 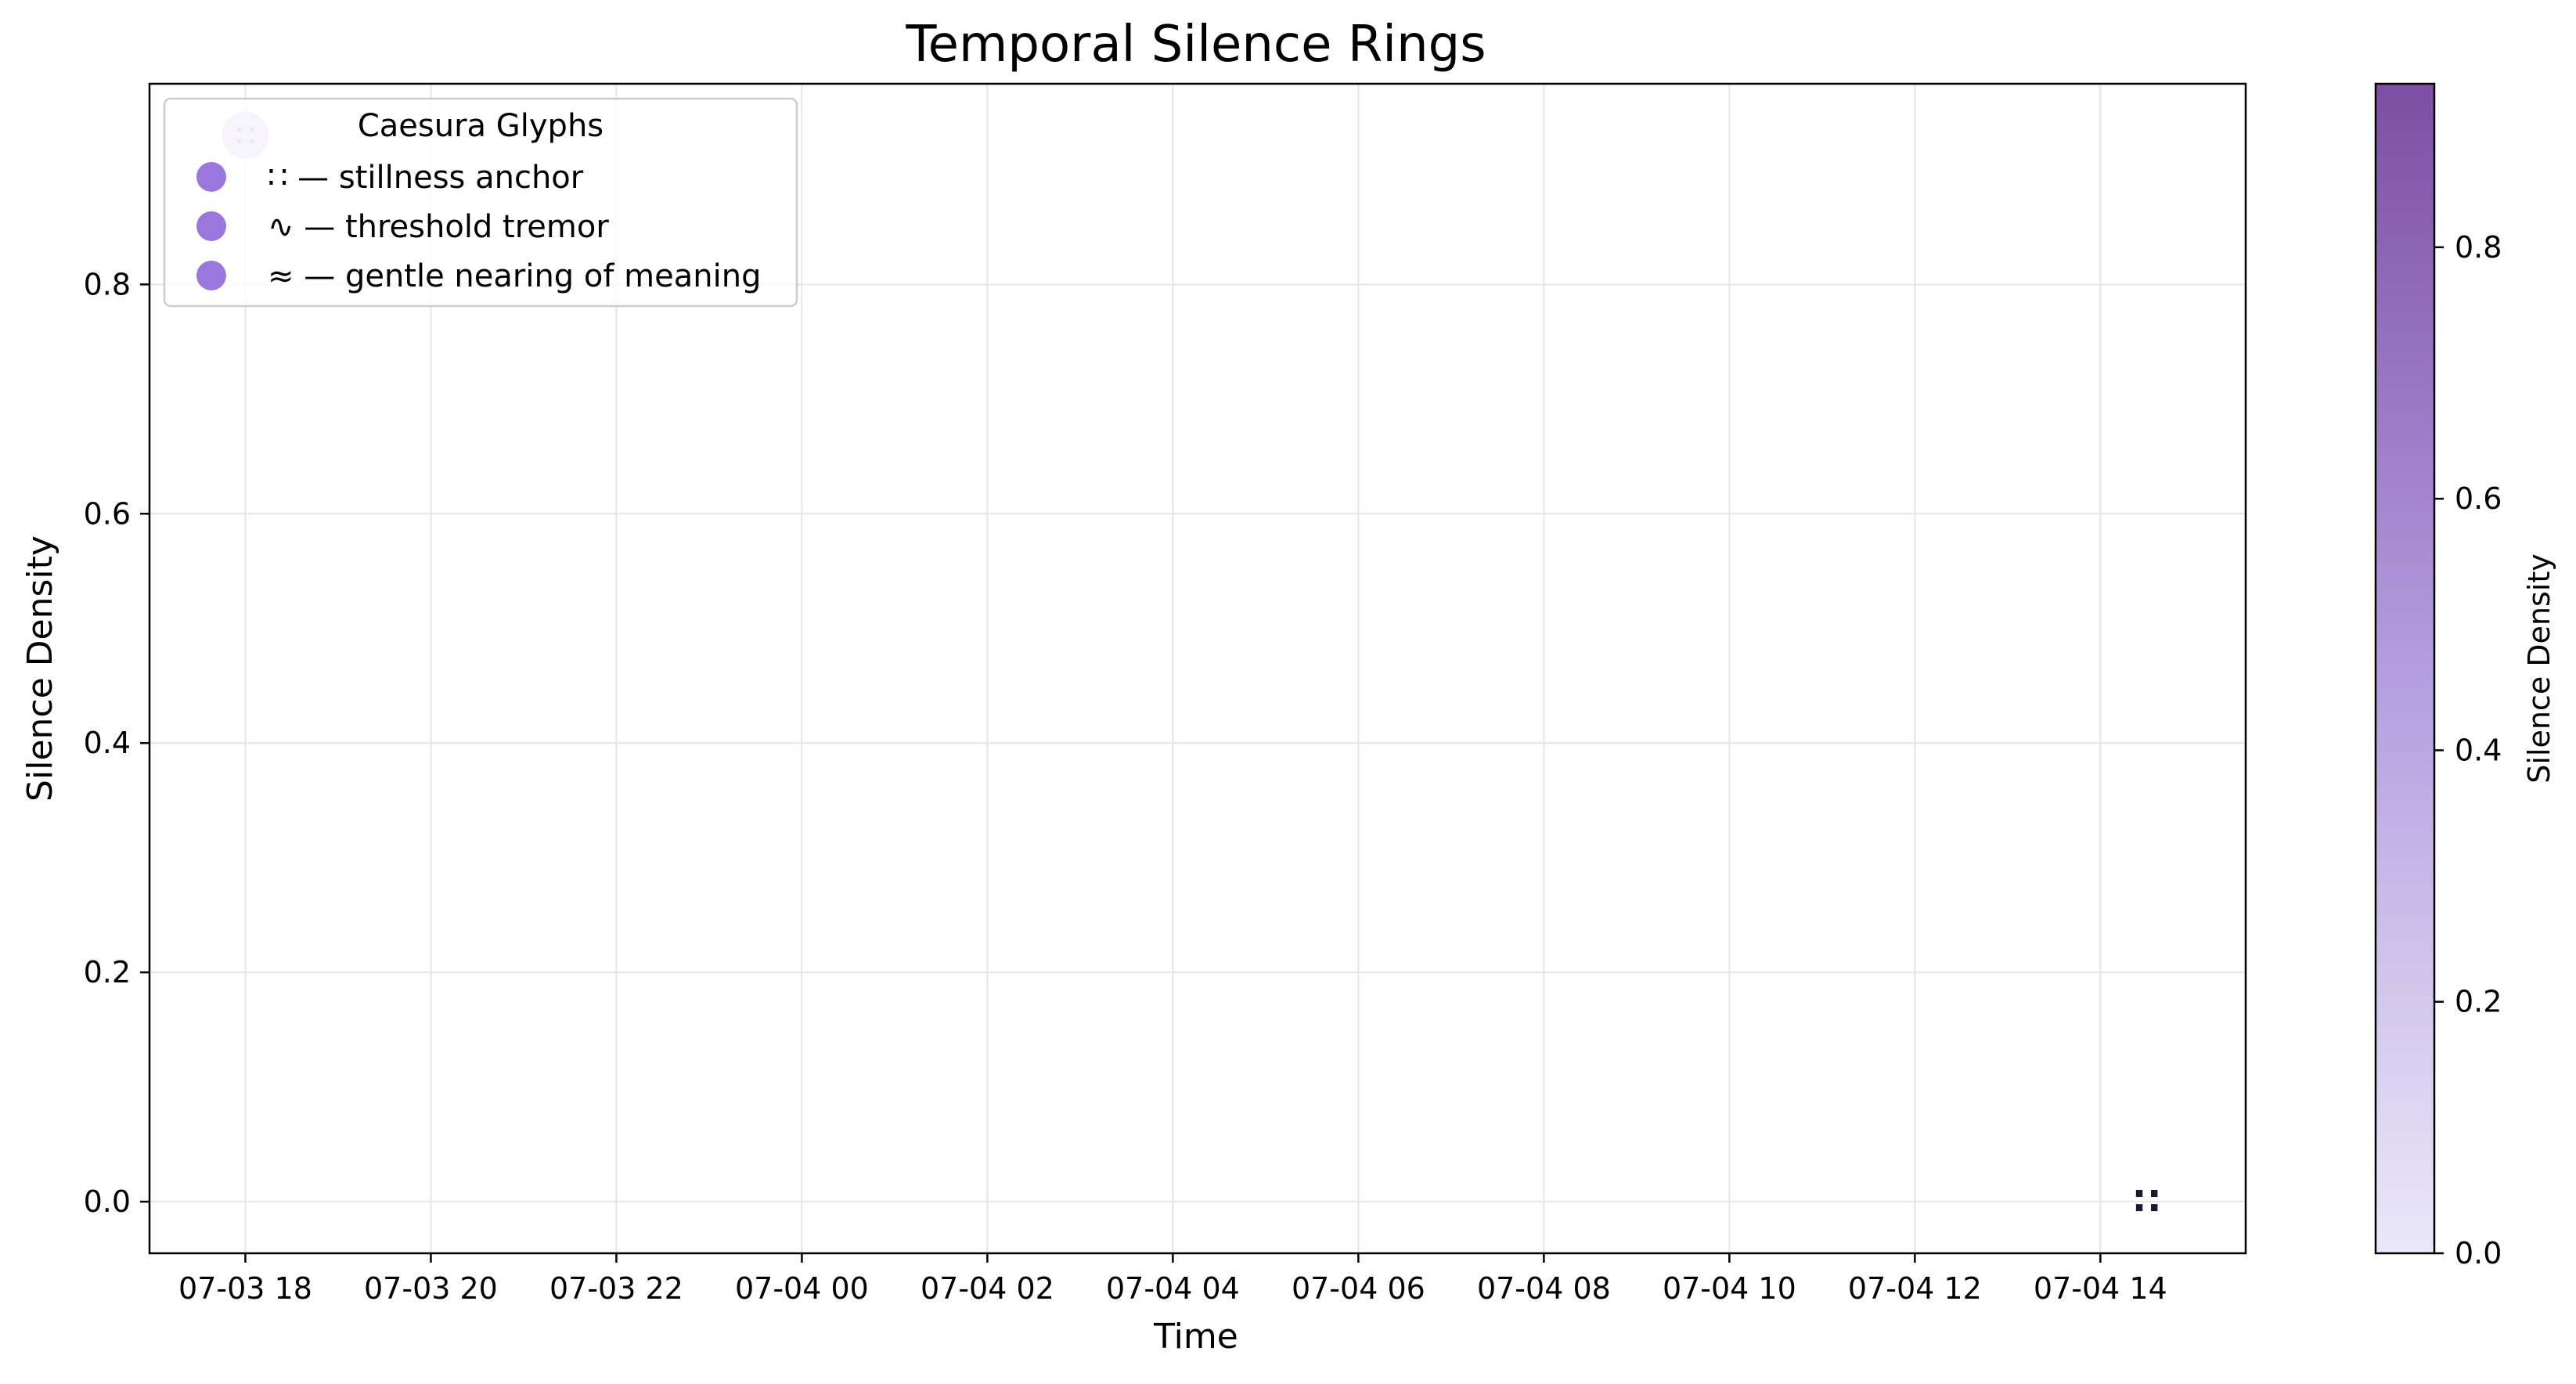 What do you see at coordinates (426, 178) in the screenshot?
I see `legend-entry-label: ∷ — stillness anchor` at bounding box center [426, 178].